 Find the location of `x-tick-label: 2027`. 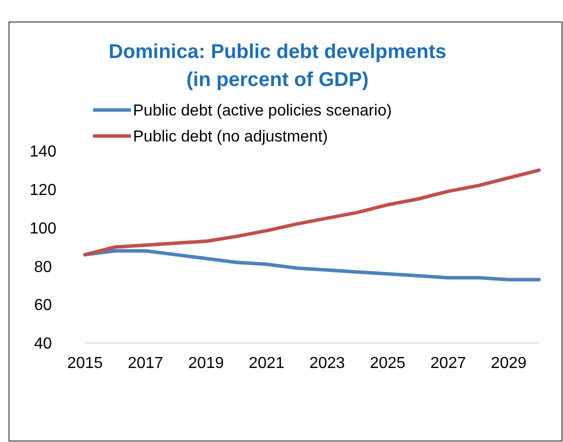

x-tick-label: 2027 is located at coordinates (448, 363).